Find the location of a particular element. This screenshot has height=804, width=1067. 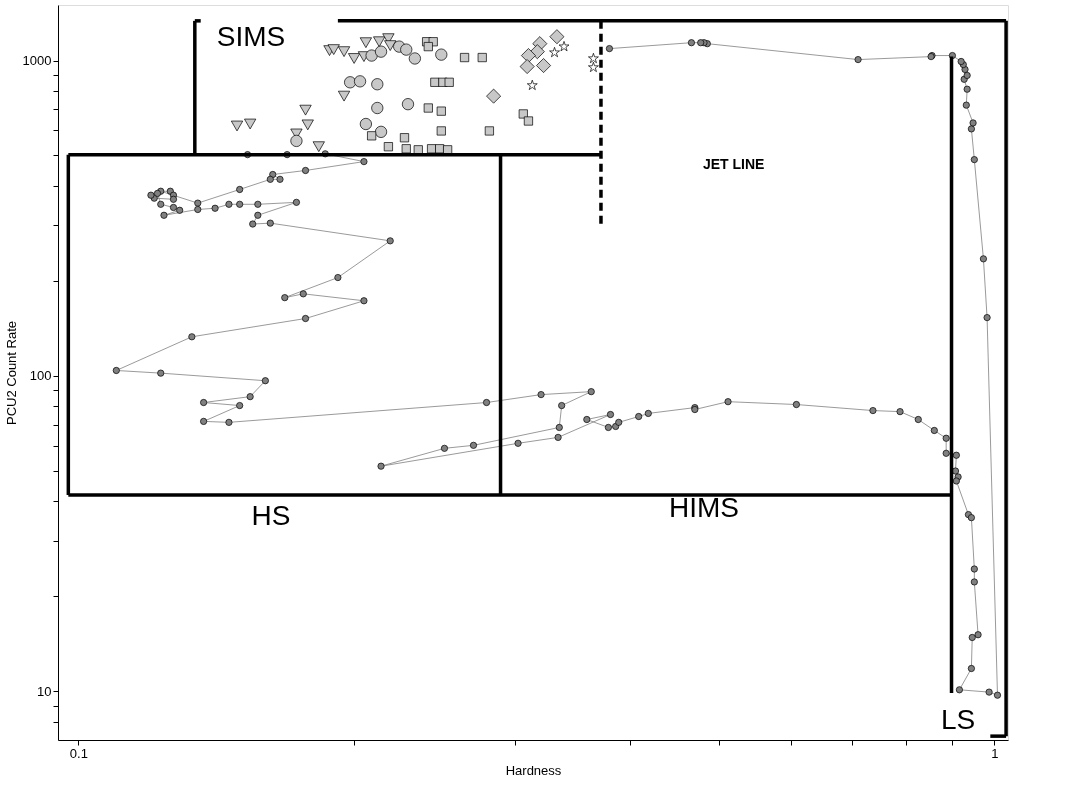

annotation: SIMS is located at coordinates (251, 36).